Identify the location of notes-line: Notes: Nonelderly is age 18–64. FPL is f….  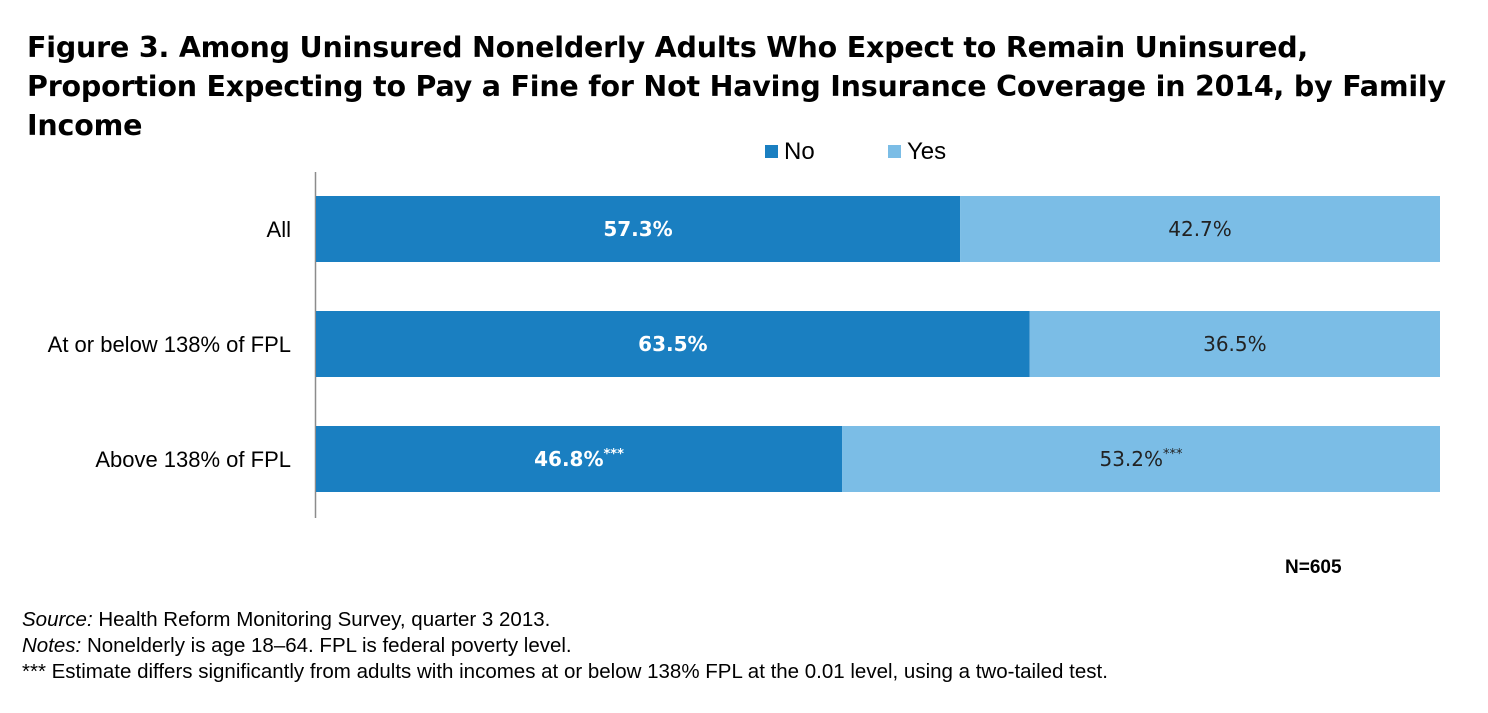
(565, 646).